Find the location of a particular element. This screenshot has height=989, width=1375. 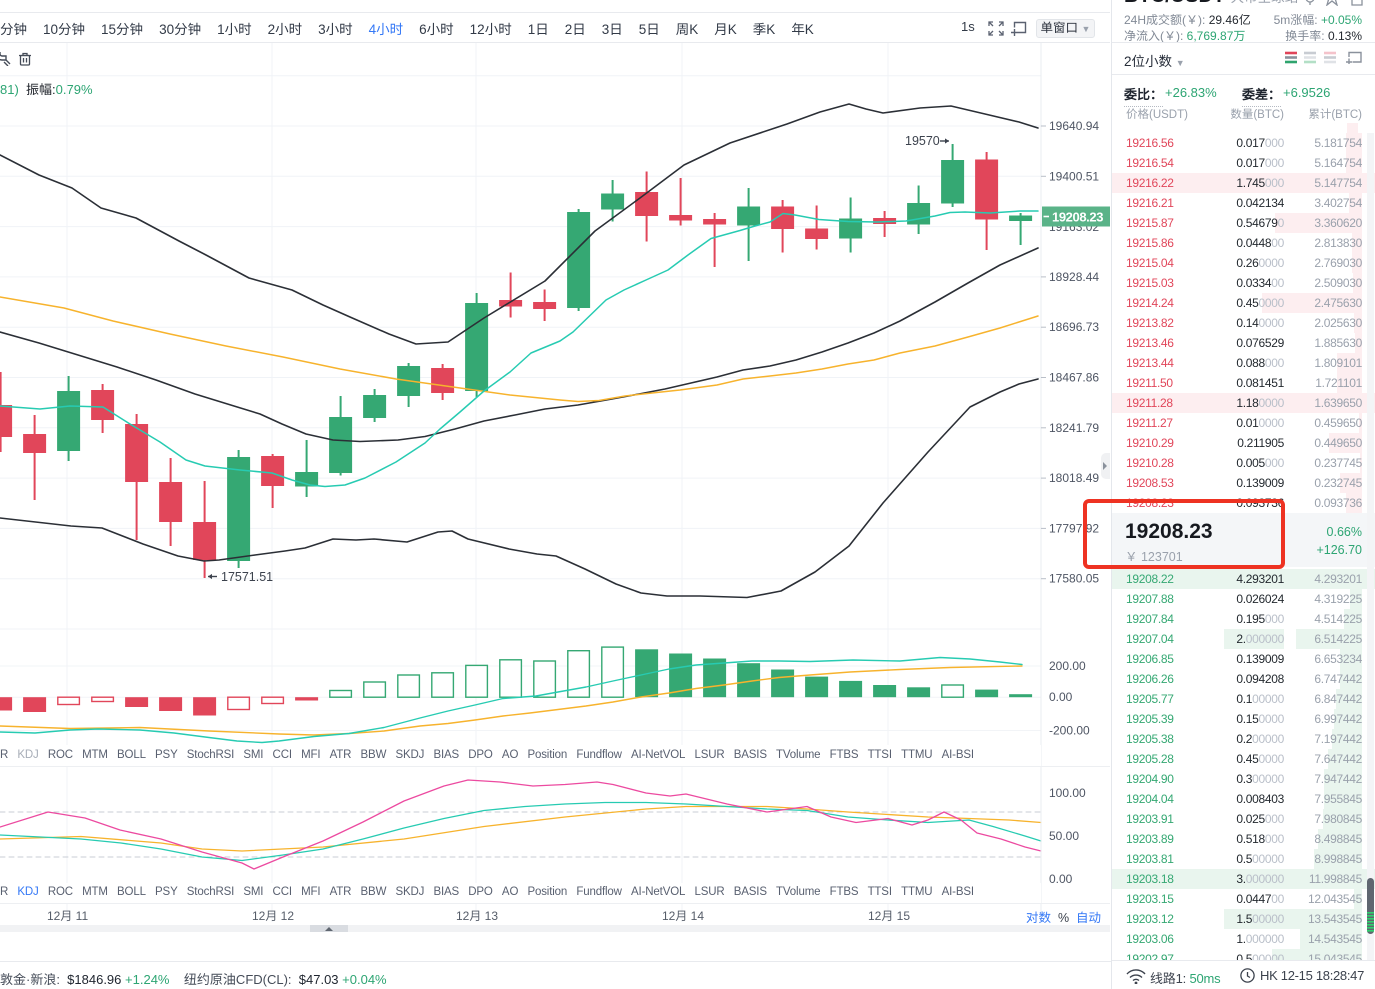

svg-text: 18928.44 is located at coordinates (1074, 277).